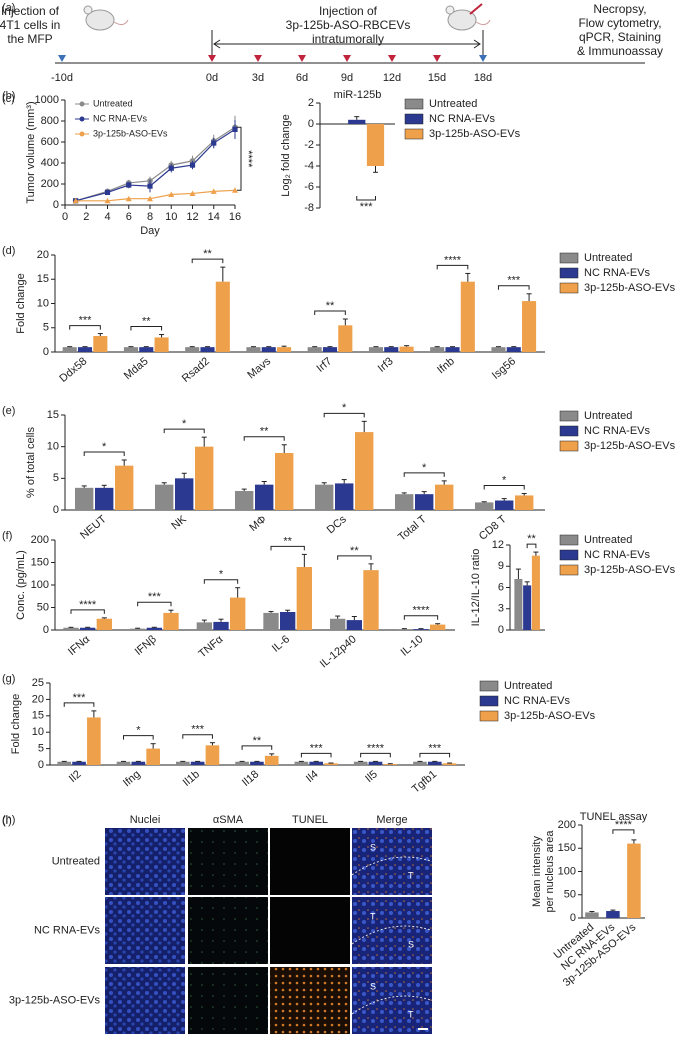 The image size is (675, 1040). What do you see at coordinates (7, 821) in the screenshot?
I see `panel-label: (i)` at bounding box center [7, 821].